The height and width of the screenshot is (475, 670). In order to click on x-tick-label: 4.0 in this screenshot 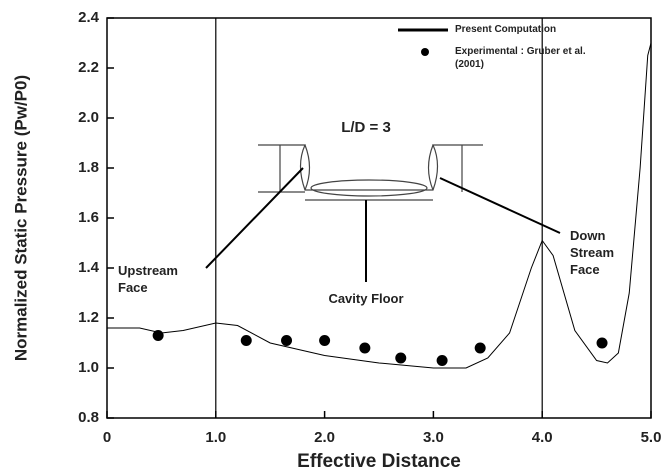, I will do `click(542, 437)`.